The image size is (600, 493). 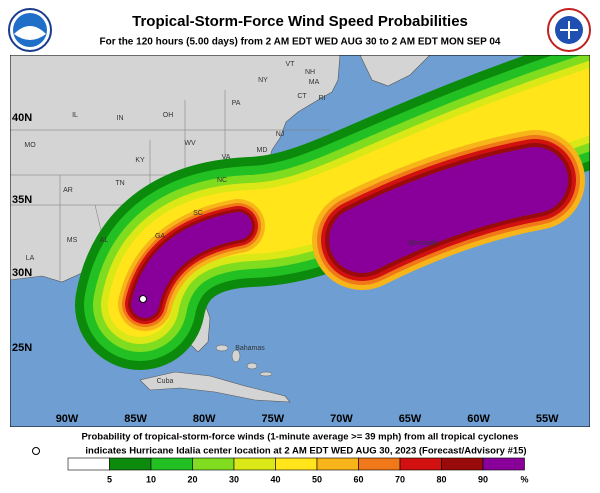 I want to click on state-label: IL, so click(x=75, y=115).